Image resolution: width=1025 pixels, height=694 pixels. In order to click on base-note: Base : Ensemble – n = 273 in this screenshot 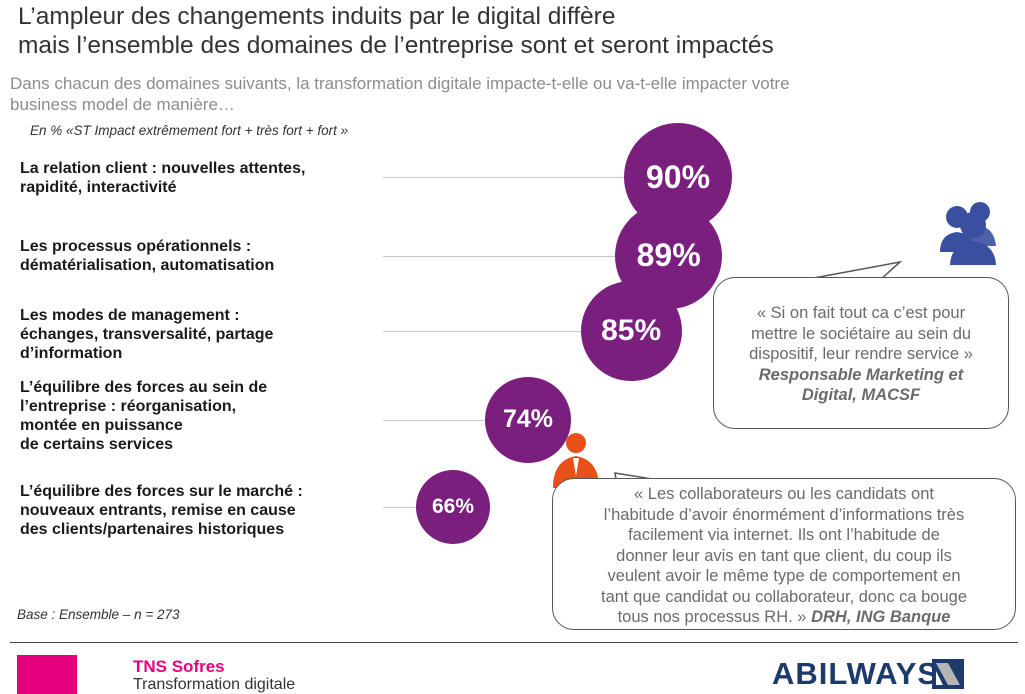, I will do `click(98, 614)`.